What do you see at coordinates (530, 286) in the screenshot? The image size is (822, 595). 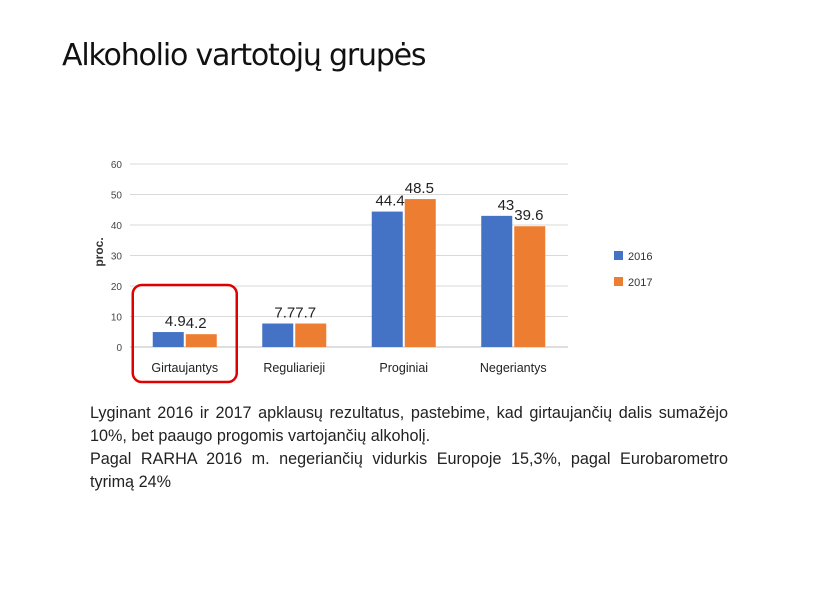 I see `bar-2017-negeriantys` at bounding box center [530, 286].